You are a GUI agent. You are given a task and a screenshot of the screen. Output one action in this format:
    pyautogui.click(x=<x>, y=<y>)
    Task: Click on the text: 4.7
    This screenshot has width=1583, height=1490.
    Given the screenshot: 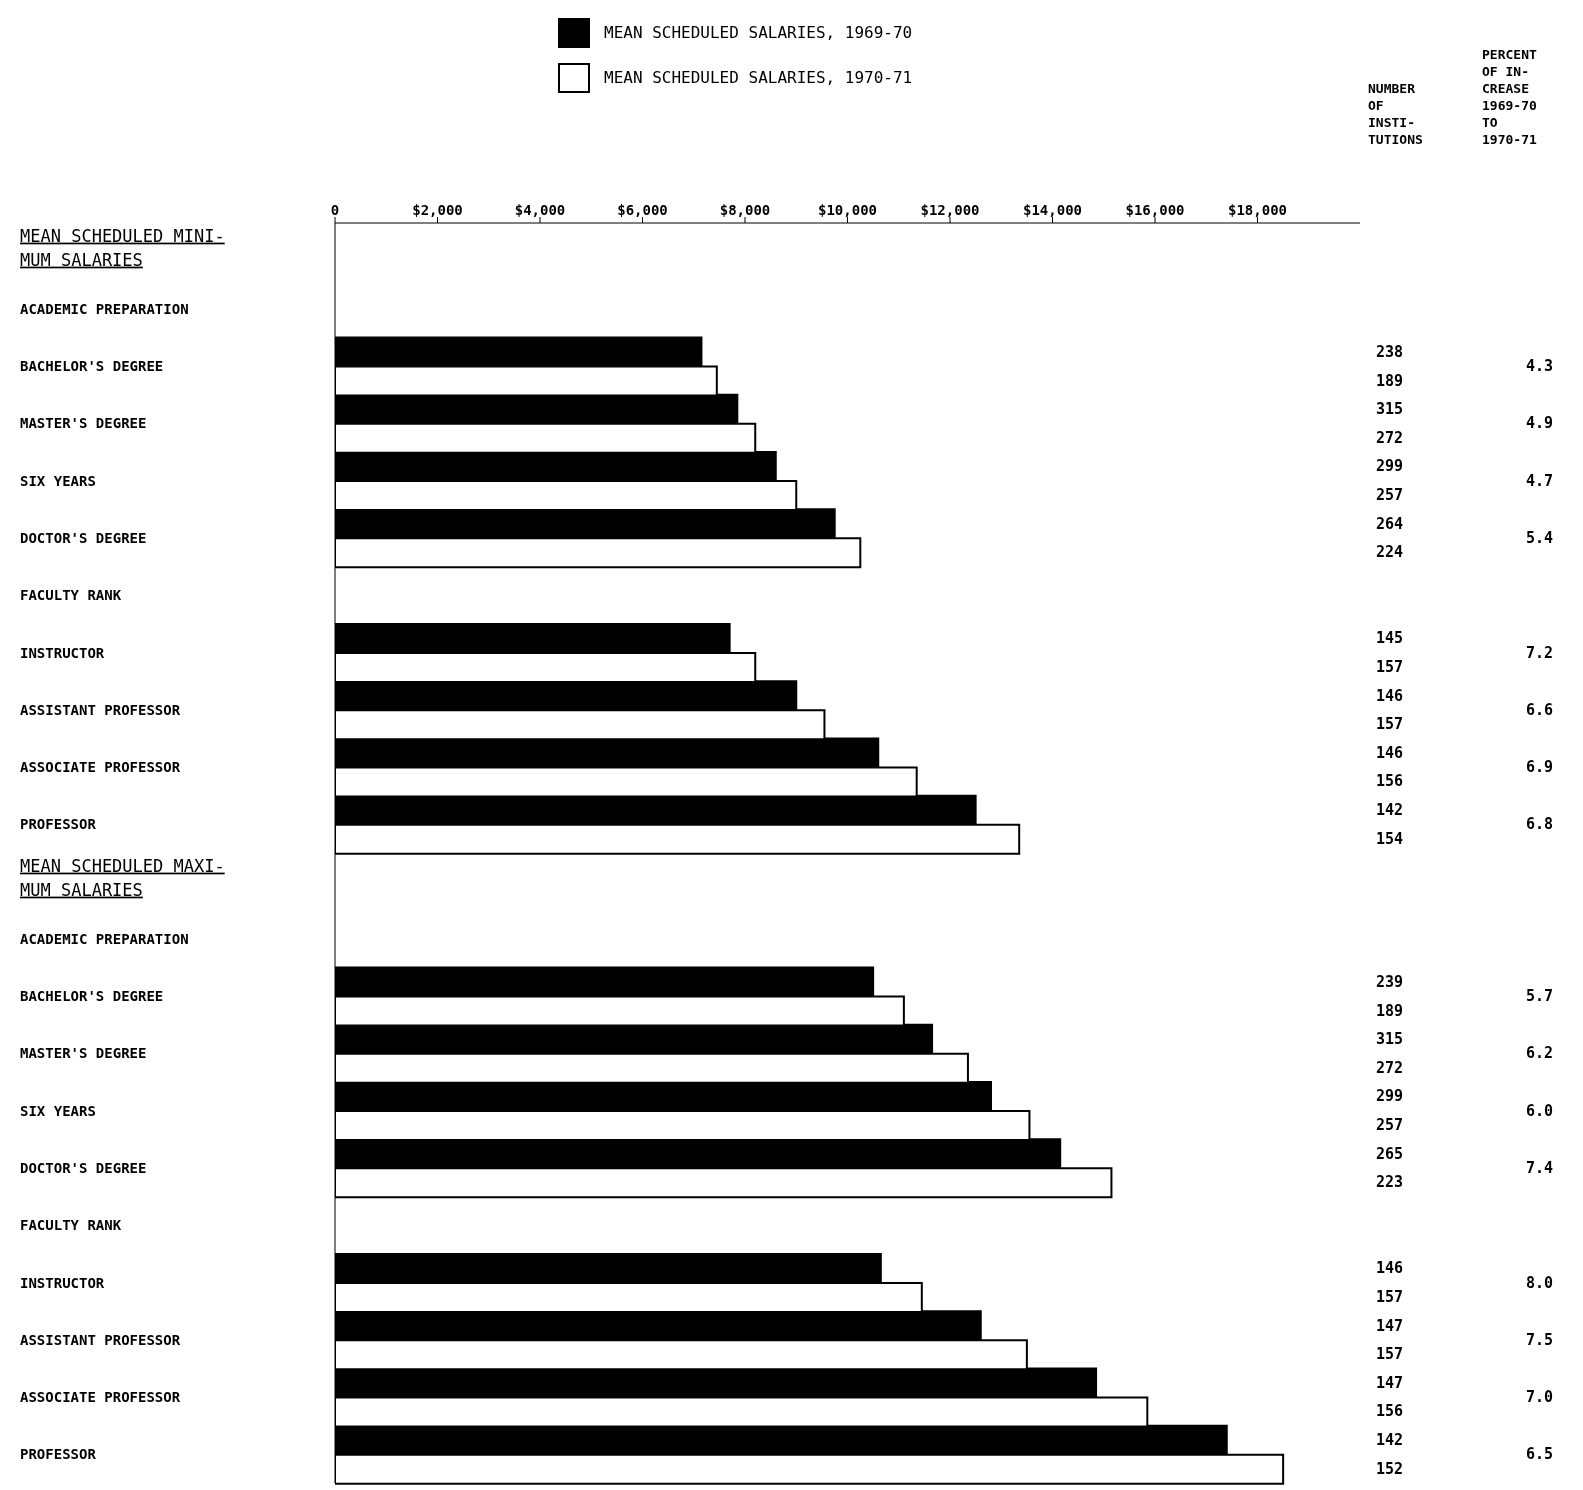 What is the action you would take?
    pyautogui.click(x=1540, y=480)
    